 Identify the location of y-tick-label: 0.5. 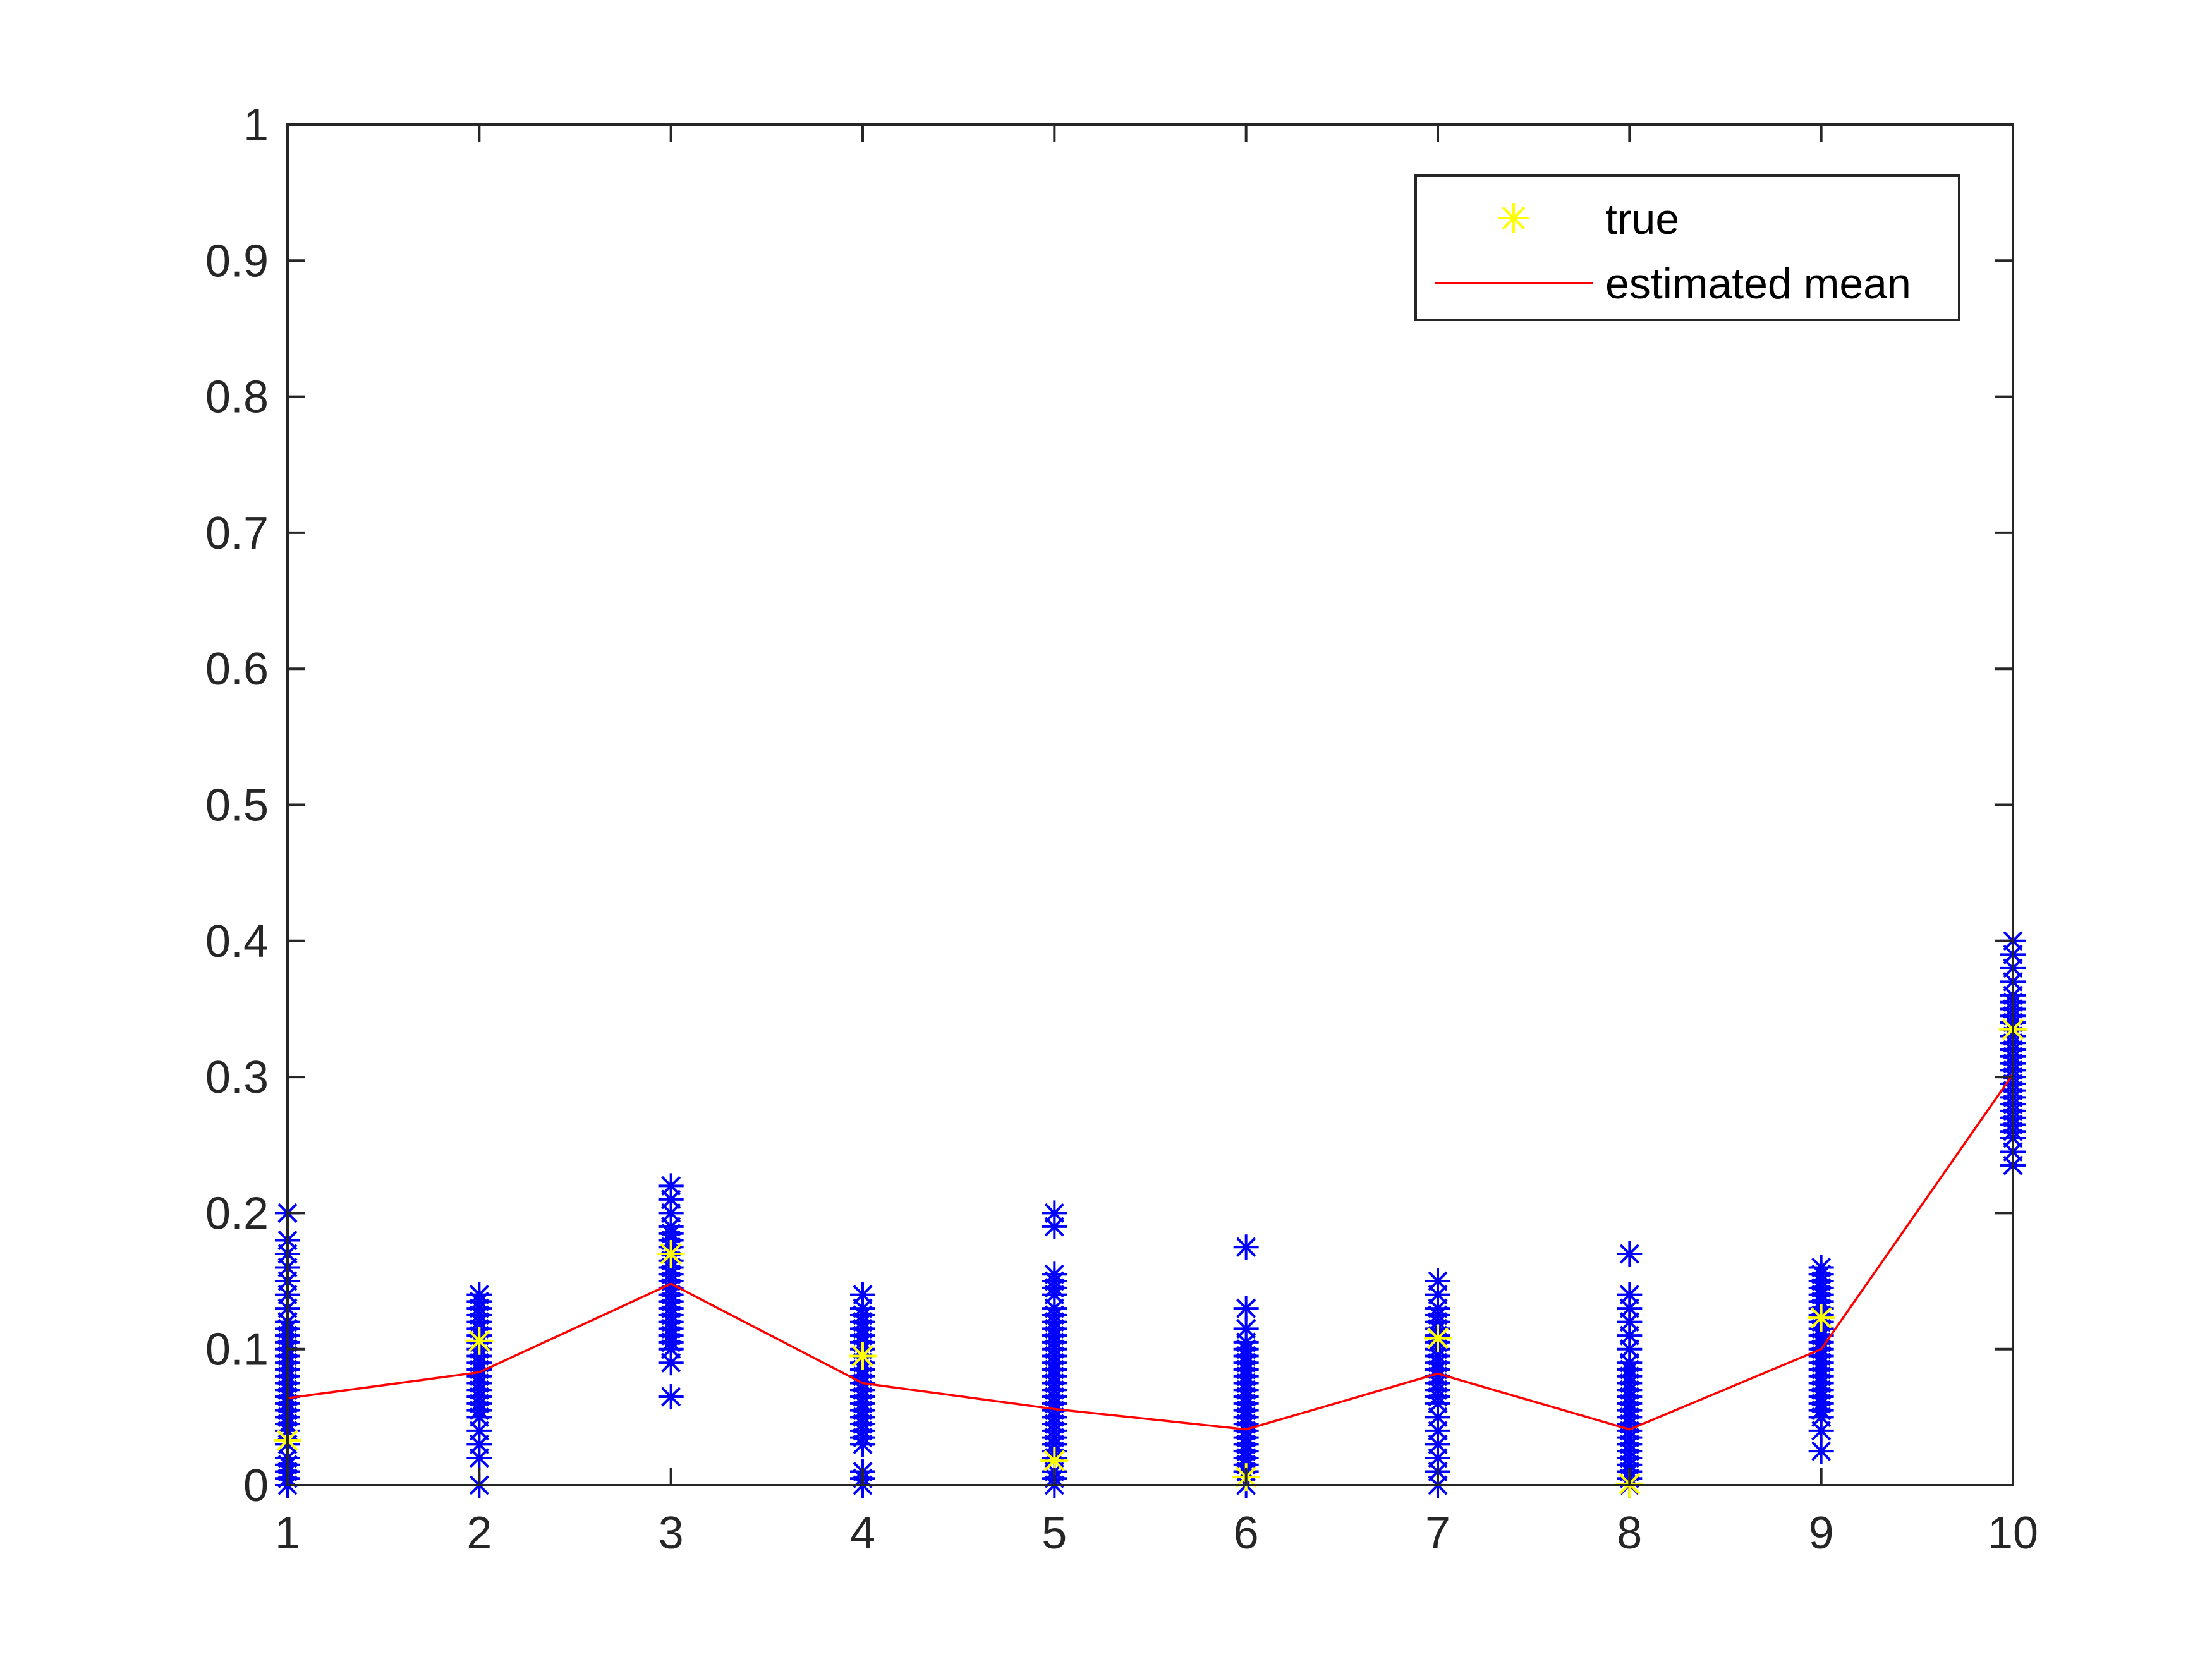
(237, 806).